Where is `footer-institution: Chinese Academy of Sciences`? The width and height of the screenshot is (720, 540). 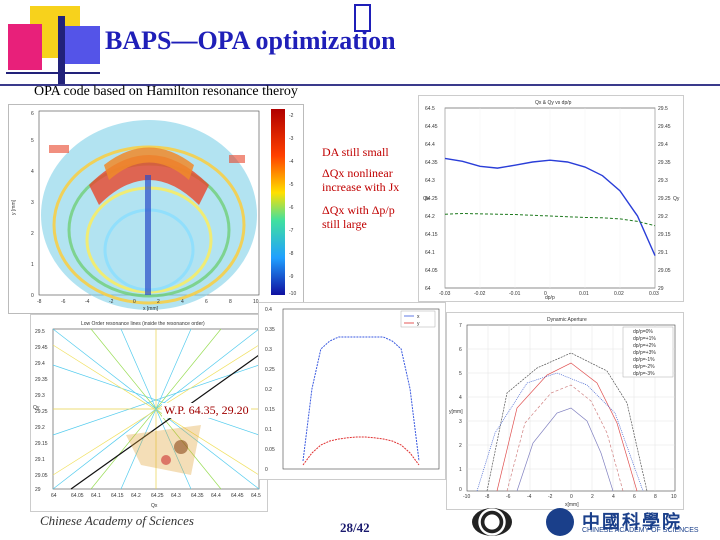
footer-institution: Chinese Academy of Sciences is located at coordinates (117, 520).